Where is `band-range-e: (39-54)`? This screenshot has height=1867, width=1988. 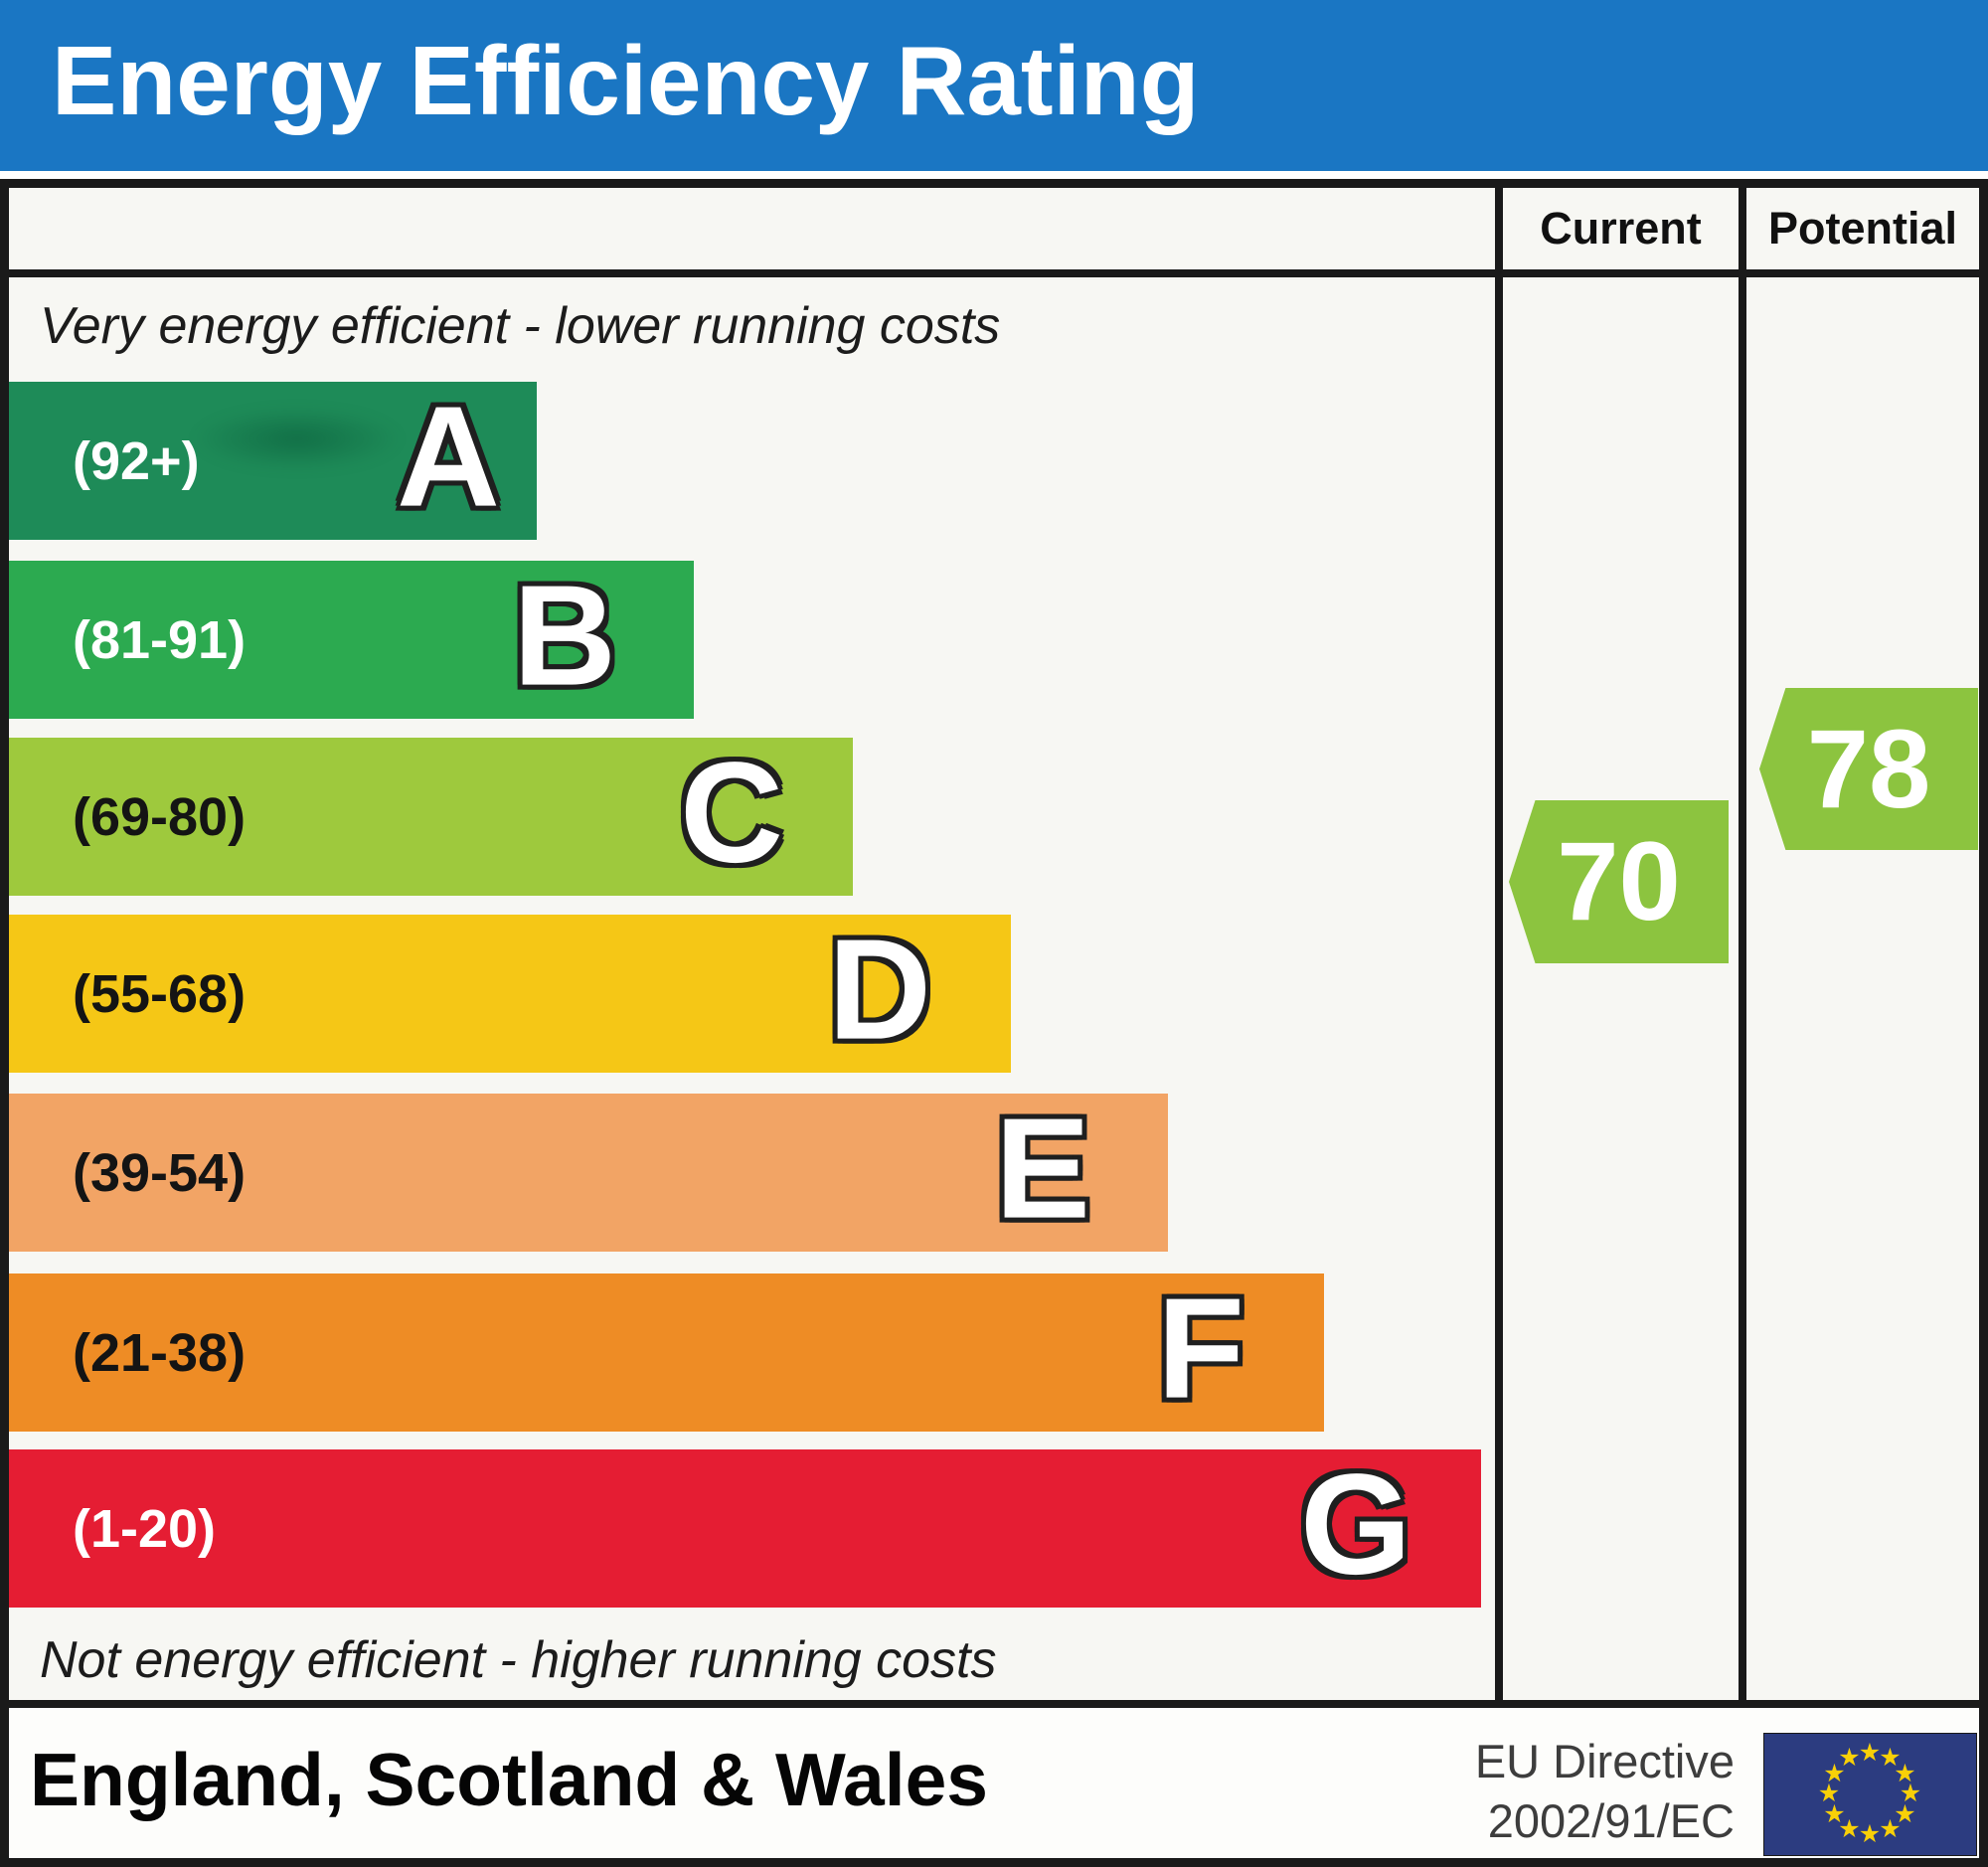 band-range-e: (39-54) is located at coordinates (160, 1172).